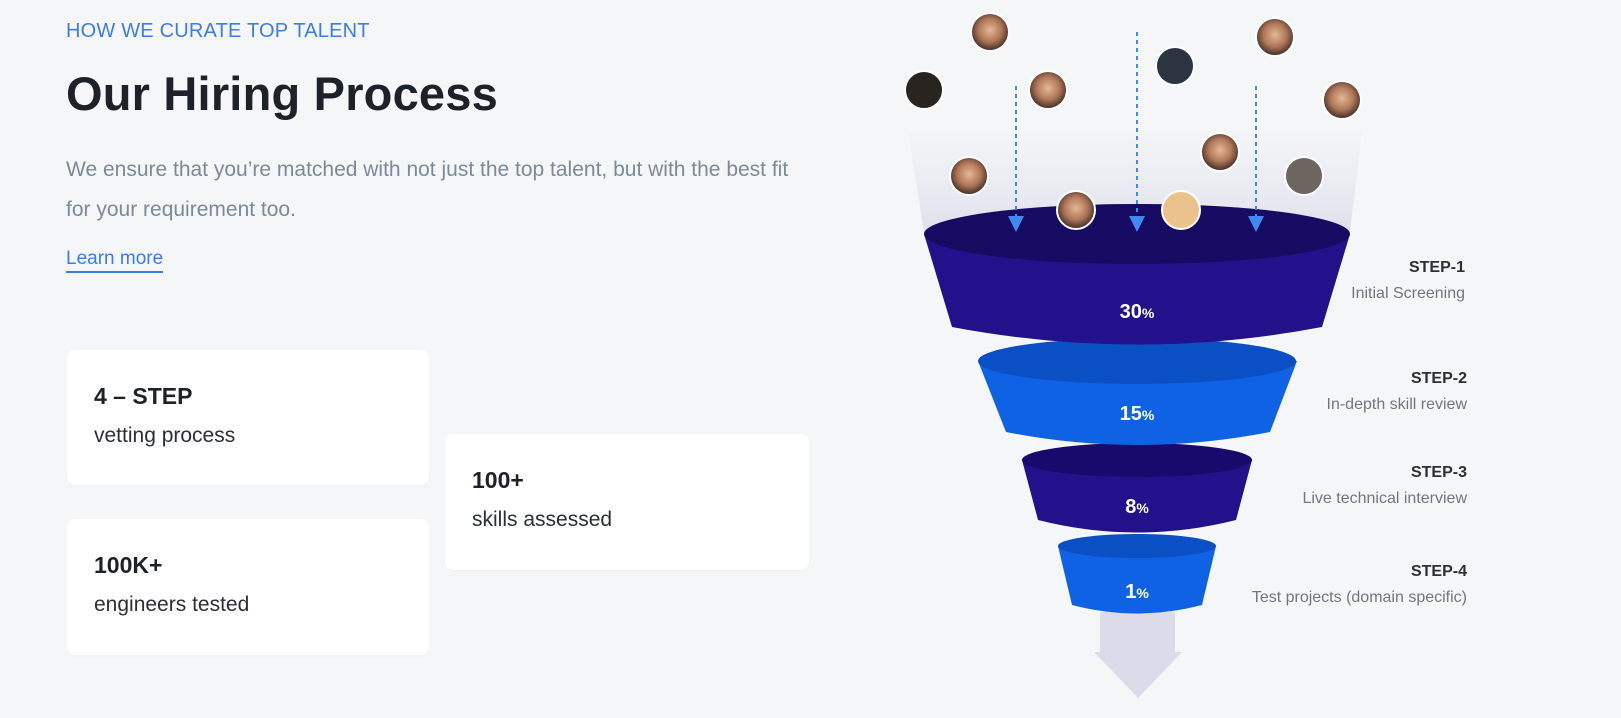 The image size is (1621, 718). I want to click on stat-card-engineers: 100K+ engineers tested, so click(248, 587).